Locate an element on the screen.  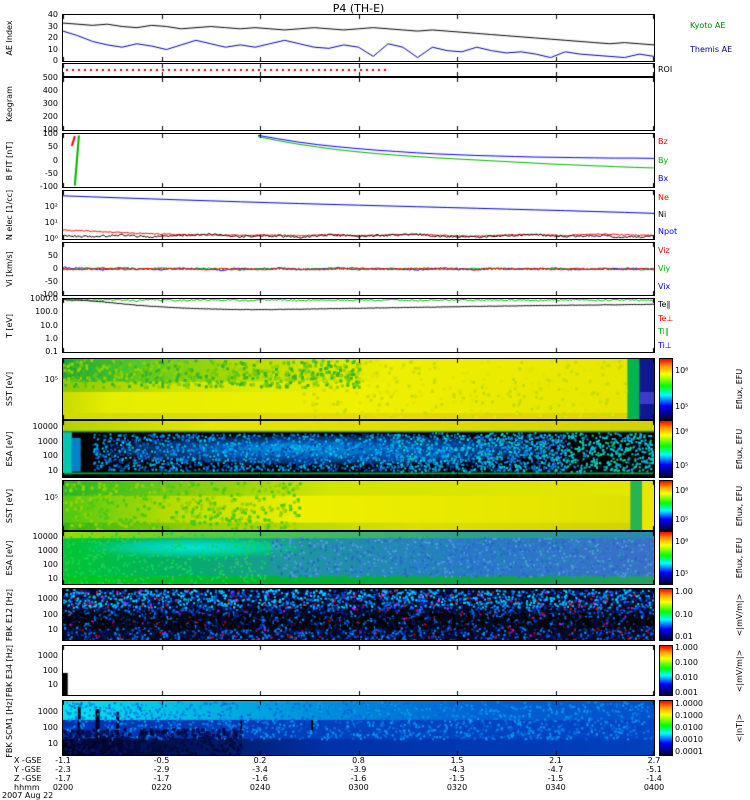
legend-label: Npot is located at coordinates (668, 231).